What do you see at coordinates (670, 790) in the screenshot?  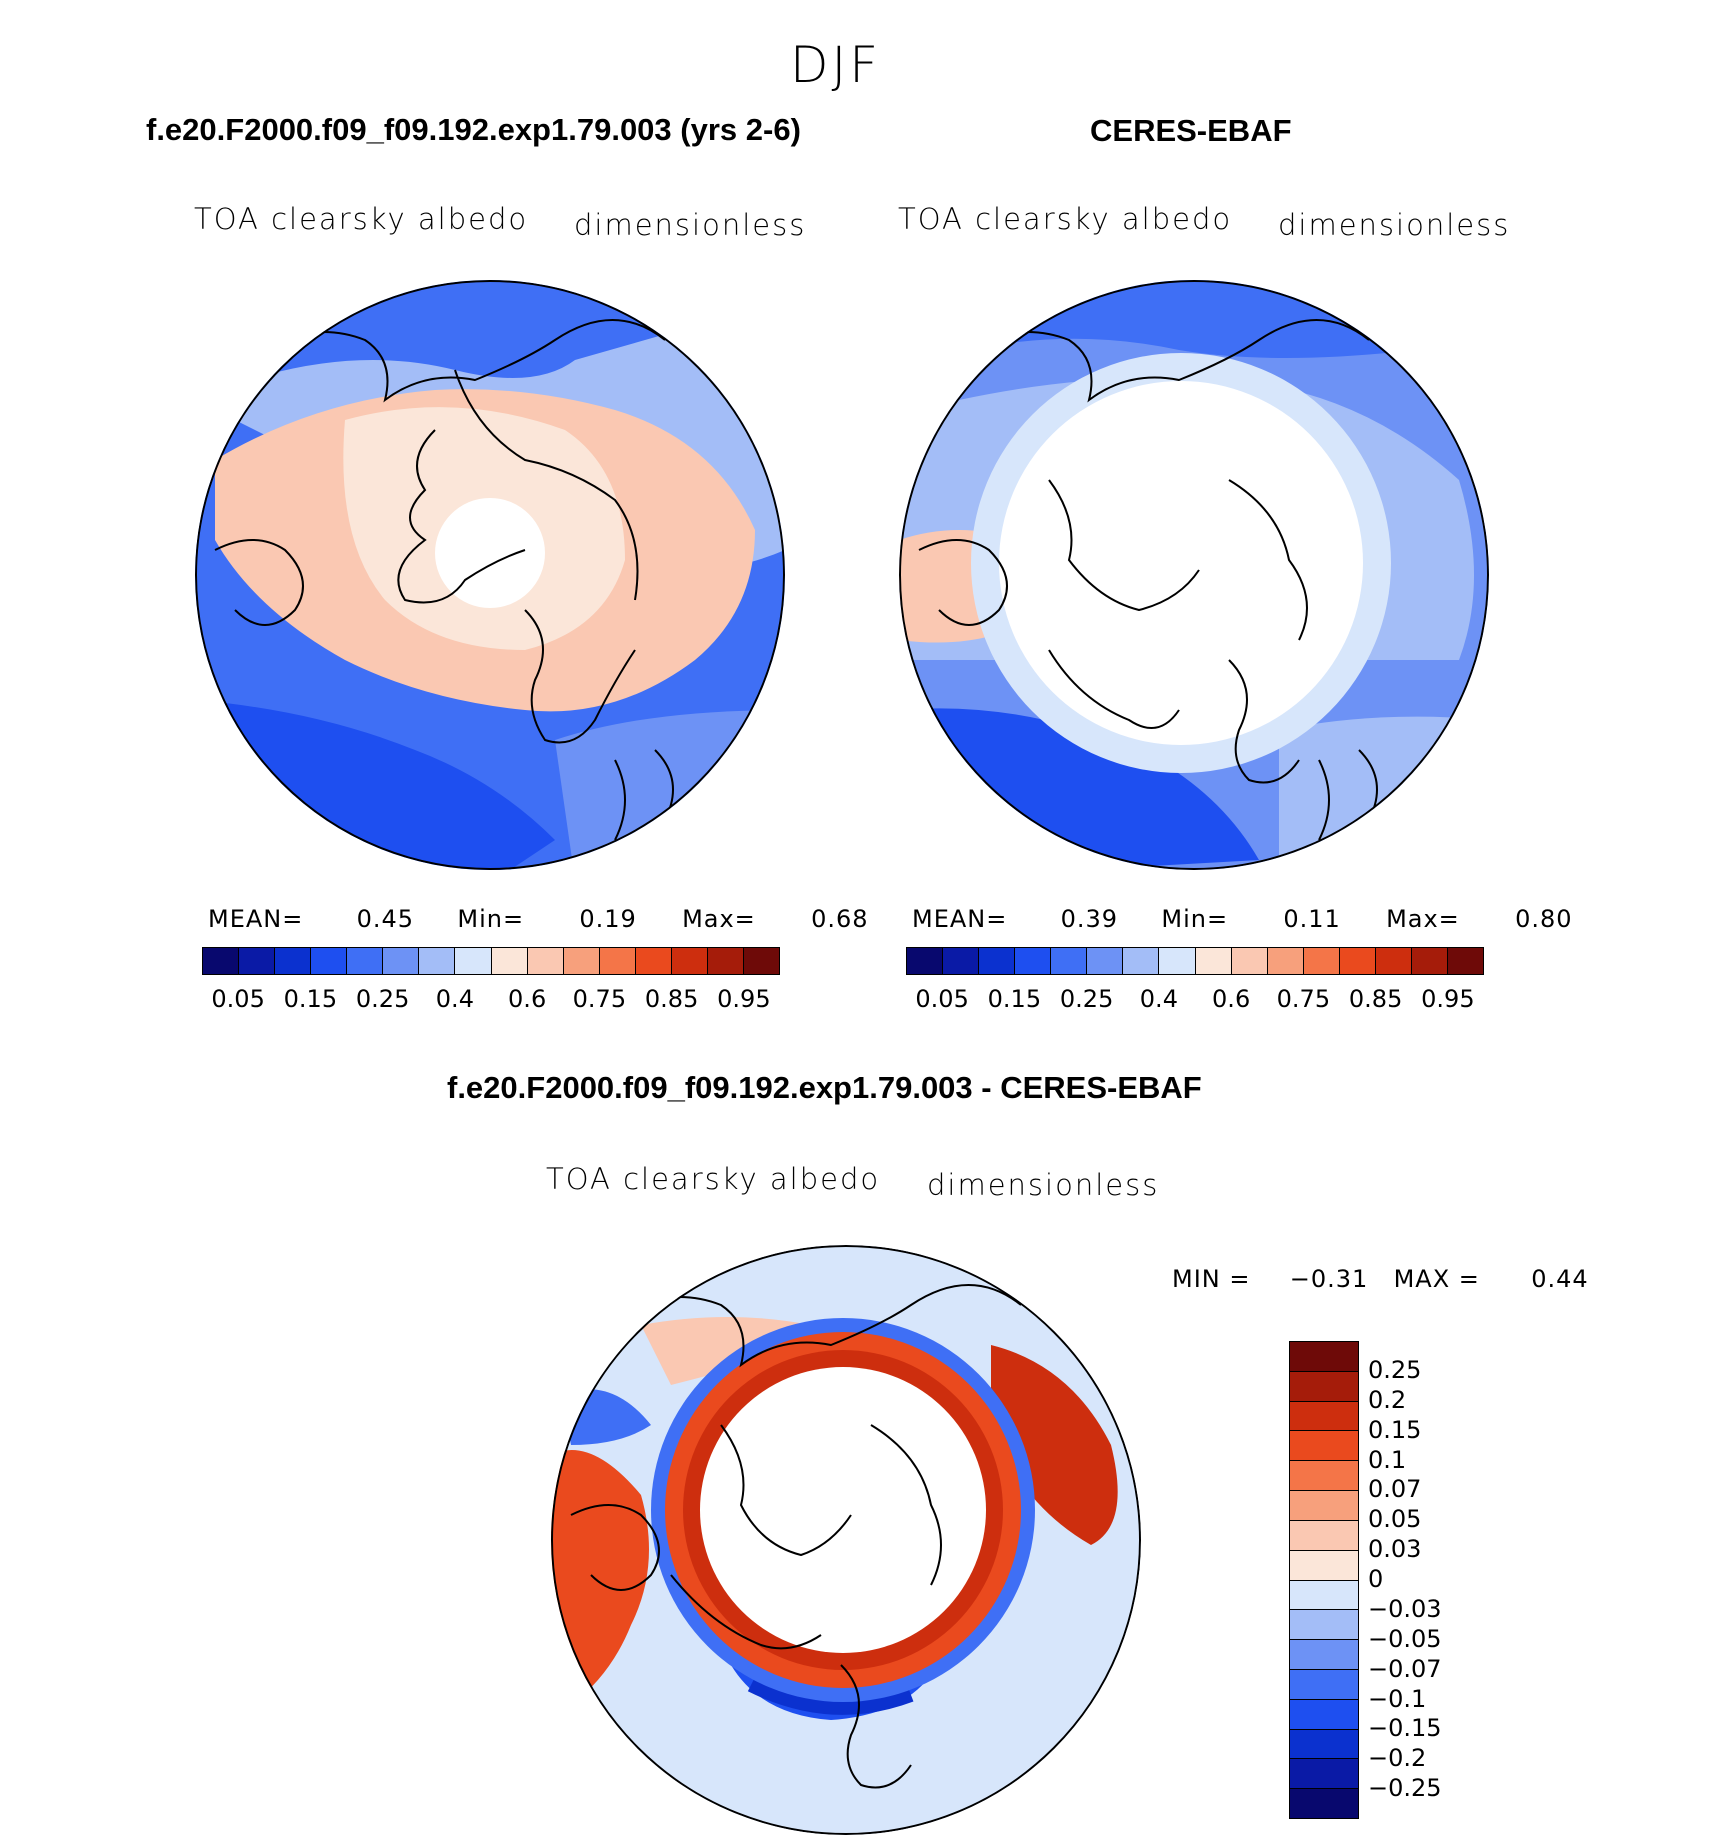 I see `eurasia-band` at bounding box center [670, 790].